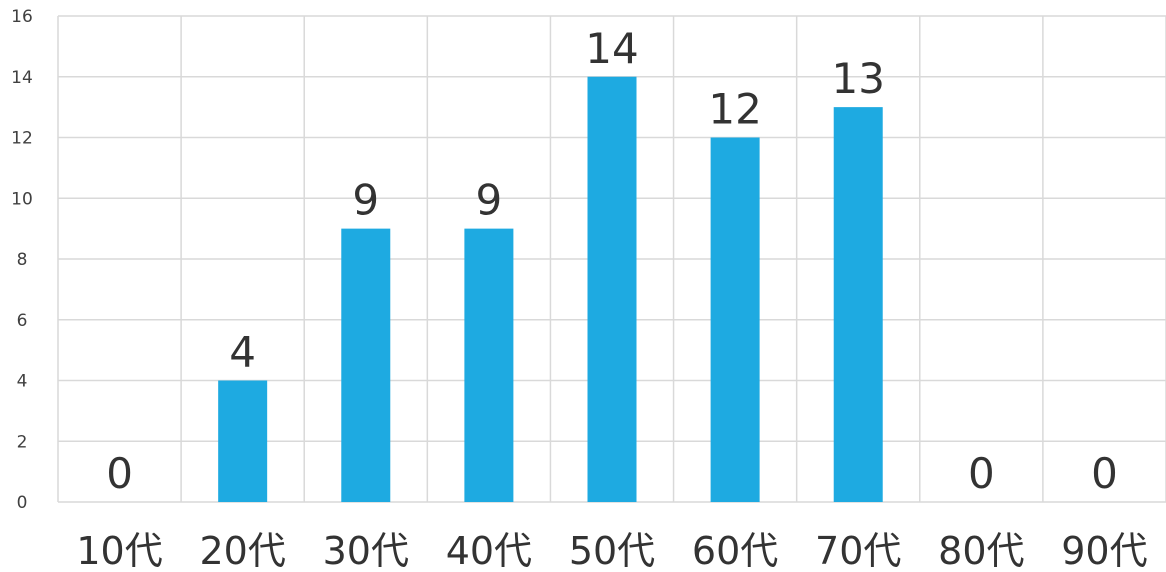  Describe the element at coordinates (22, 382) in the screenshot. I see `y-tick-label: 4` at that location.